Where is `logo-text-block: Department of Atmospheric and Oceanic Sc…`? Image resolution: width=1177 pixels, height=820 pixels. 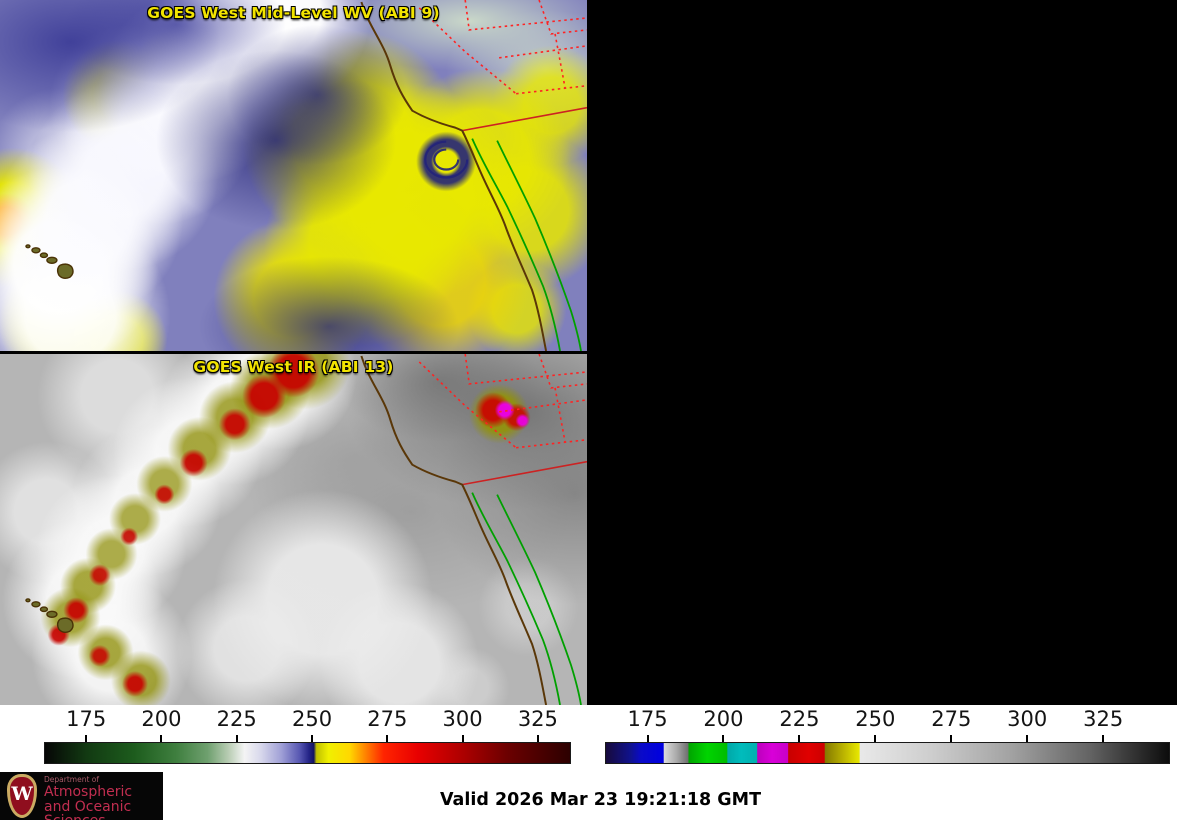
logo-text-block: Department of Atmospheric and Oceanic Sc… is located at coordinates (103, 798).